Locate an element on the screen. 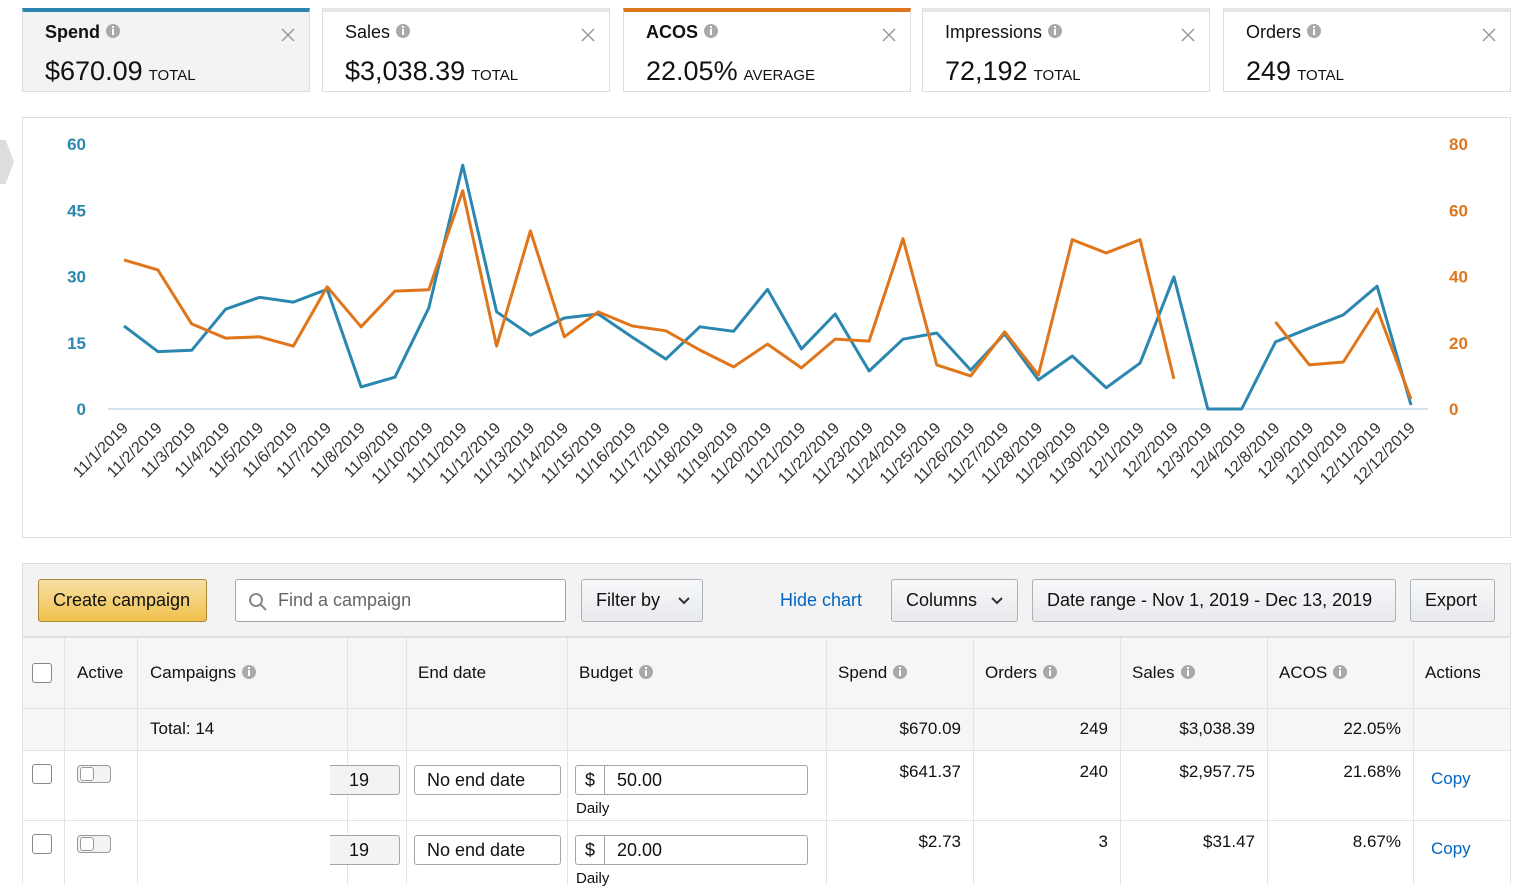 This screenshot has height=887, width=1536. total-acos: 22.05% is located at coordinates (1334, 729).